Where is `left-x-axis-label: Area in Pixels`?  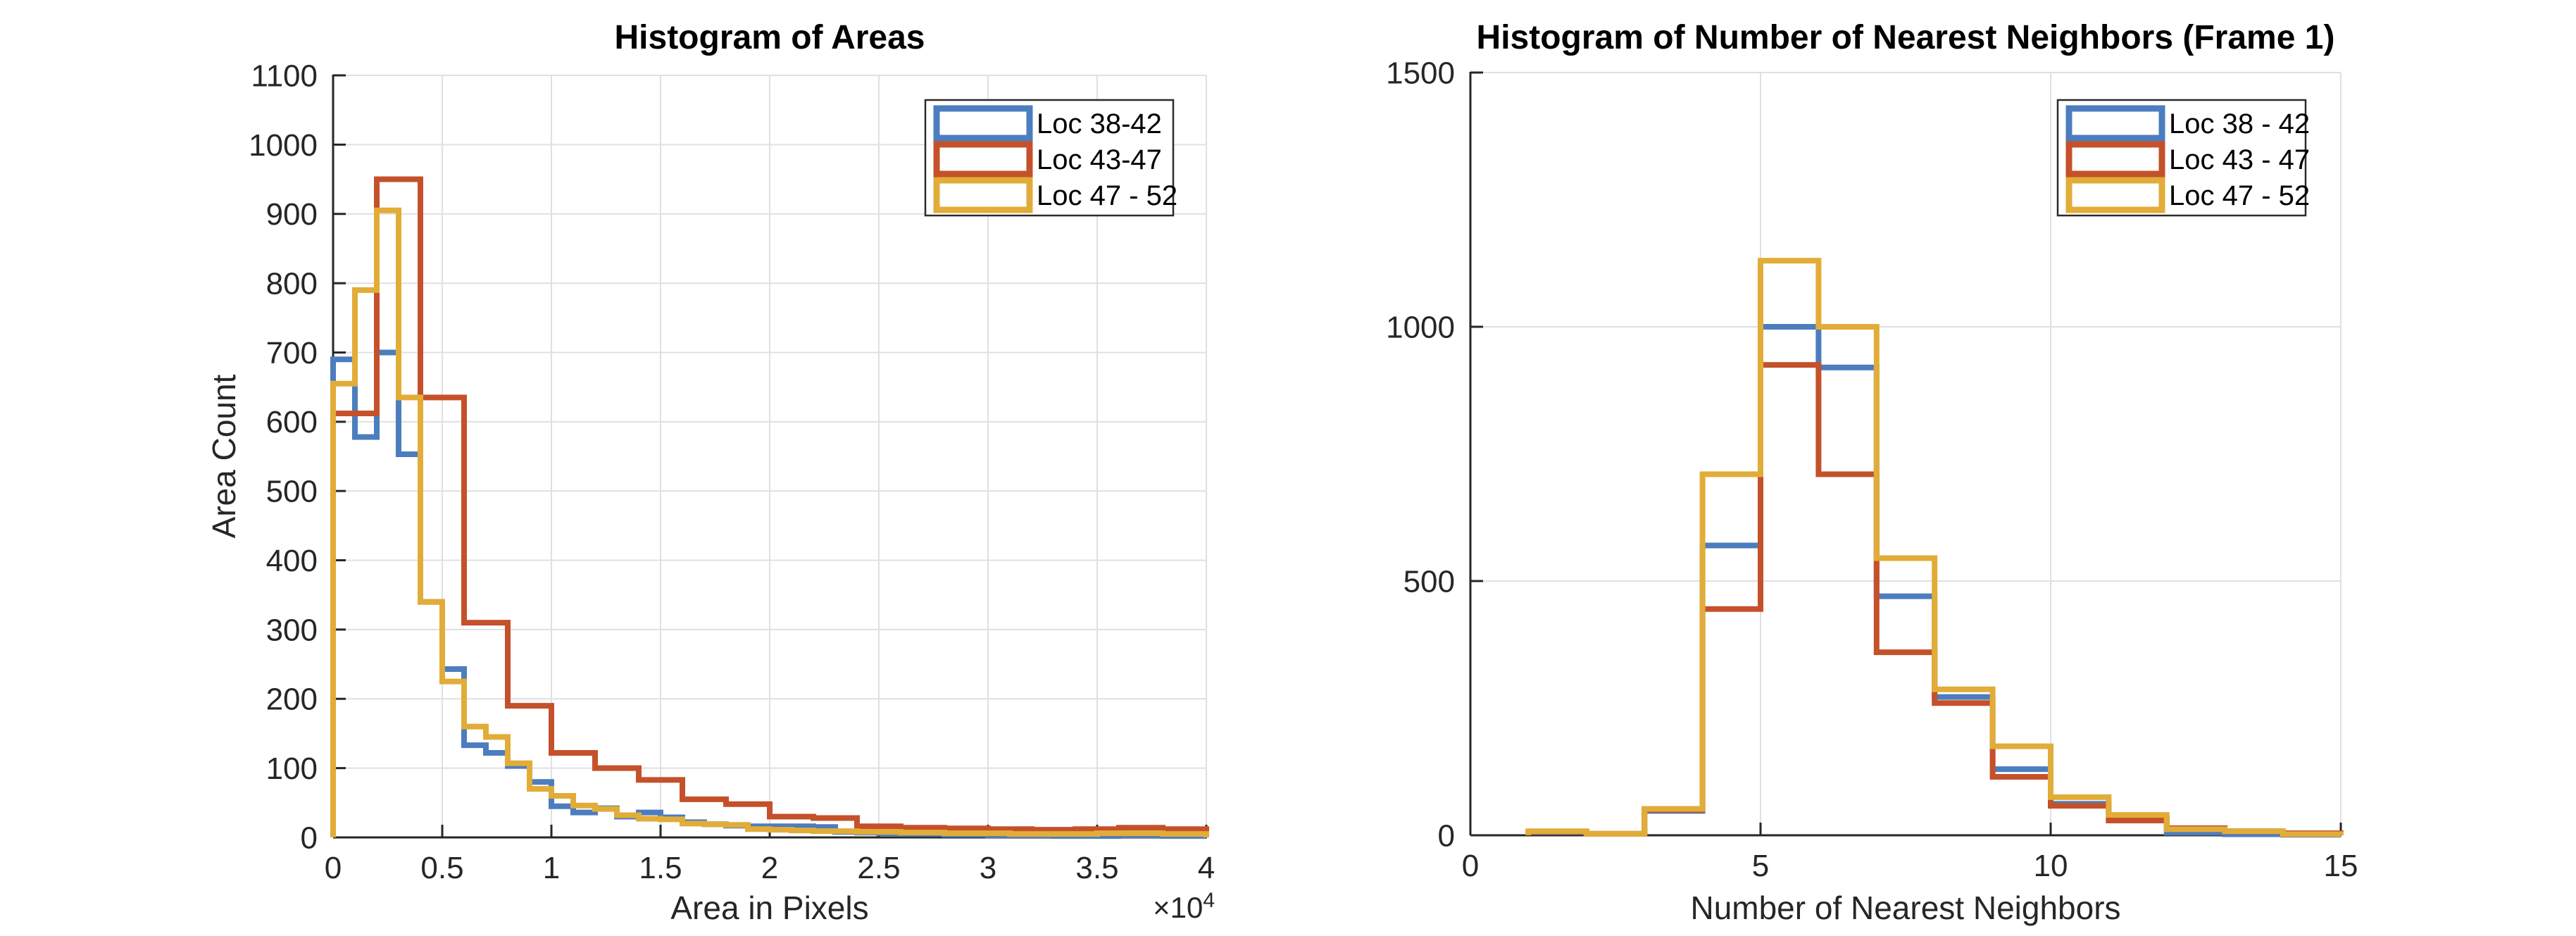 left-x-axis-label: Area in Pixels is located at coordinates (769, 908).